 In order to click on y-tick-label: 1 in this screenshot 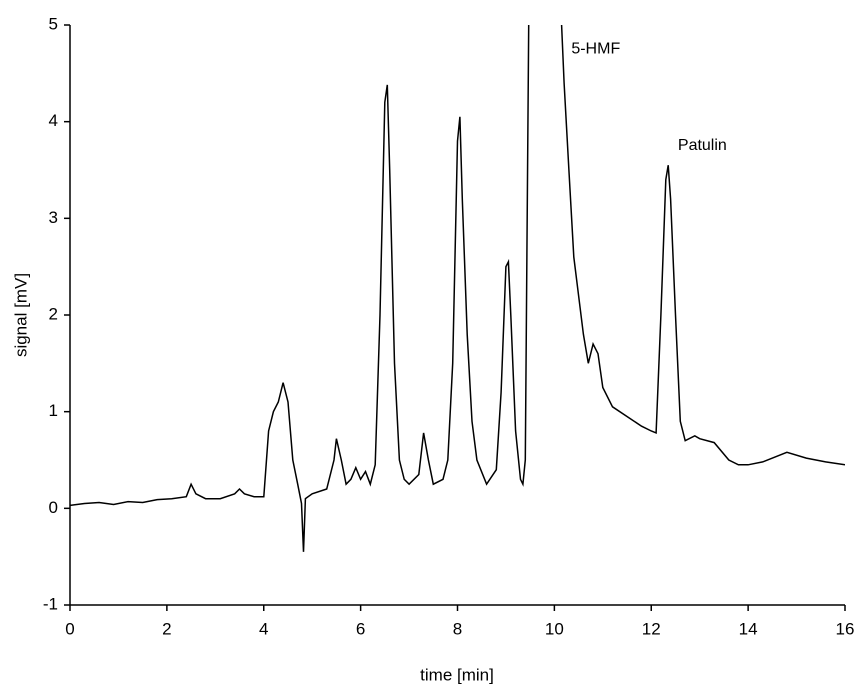, I will do `click(53, 410)`.